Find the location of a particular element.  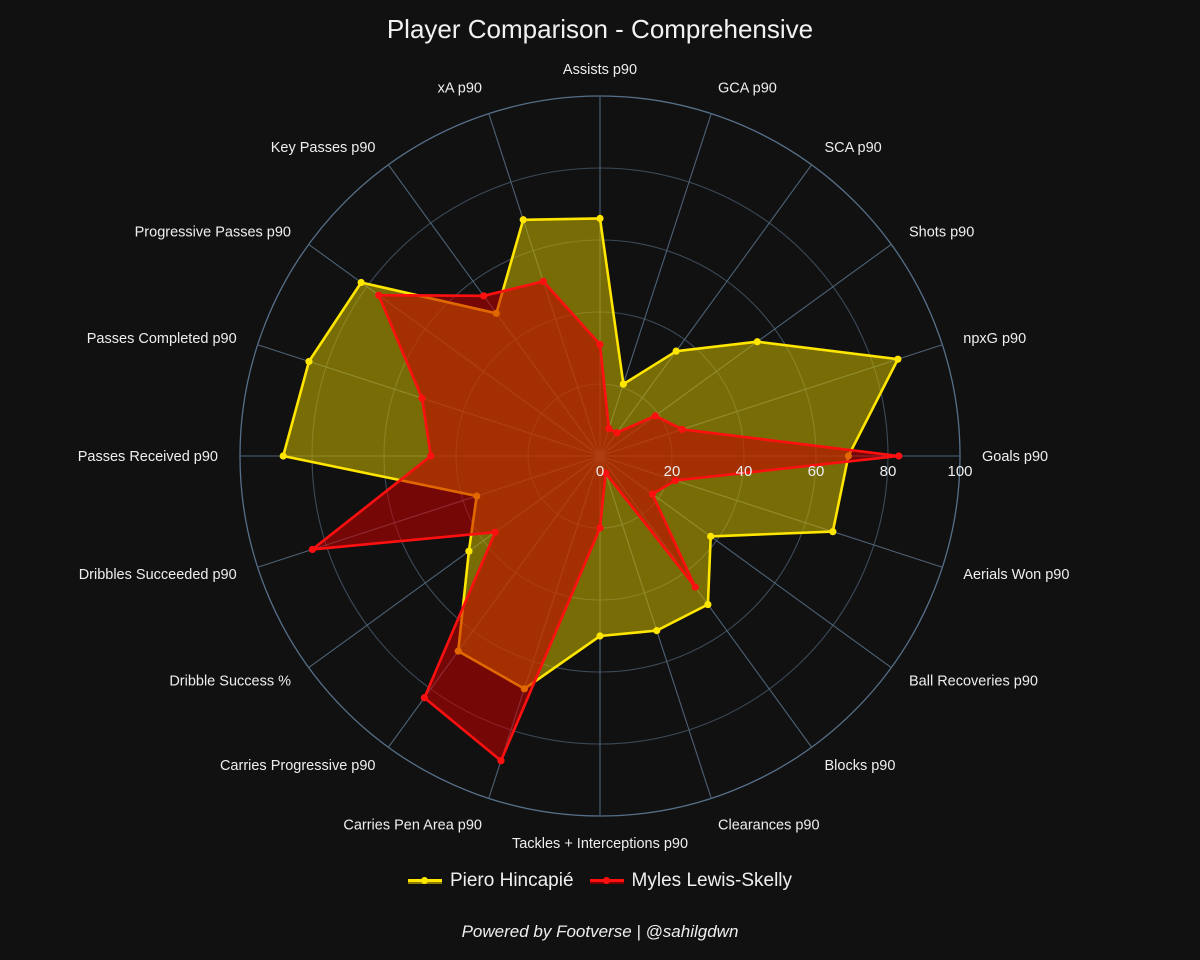

axis-label-aerials-won-p90: Aerials Won p90 is located at coordinates (1016, 575).